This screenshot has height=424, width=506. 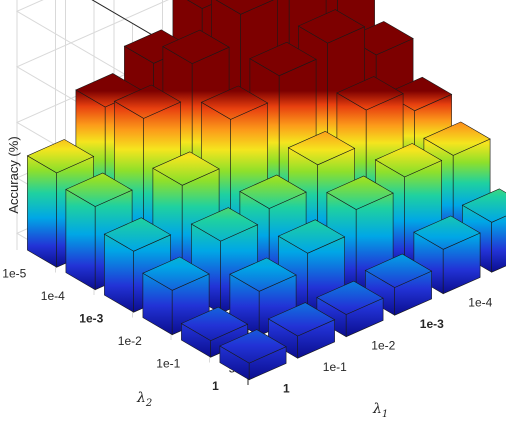 What do you see at coordinates (480, 302) in the screenshot?
I see `x-tick-label: 1e-4` at bounding box center [480, 302].